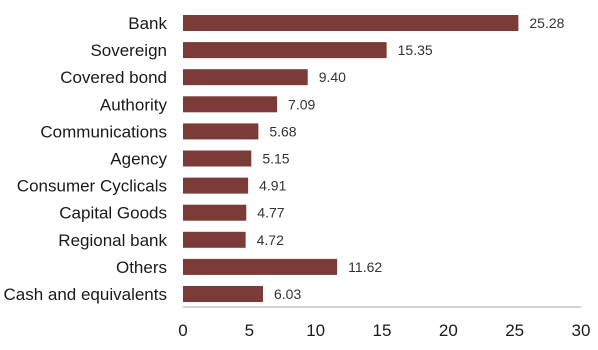  I want to click on category-label: Authority, so click(134, 104).